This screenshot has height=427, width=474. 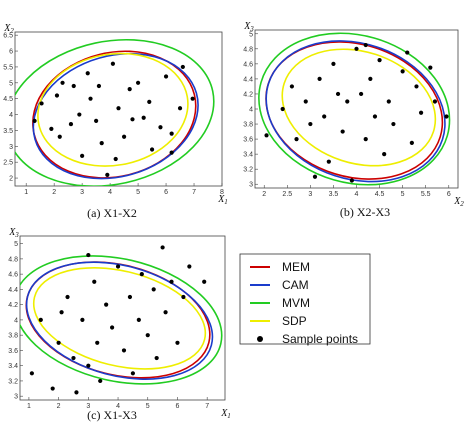 What do you see at coordinates (248, 155) in the screenshot?
I see `y-tick-label: 3.4` at bounding box center [248, 155].